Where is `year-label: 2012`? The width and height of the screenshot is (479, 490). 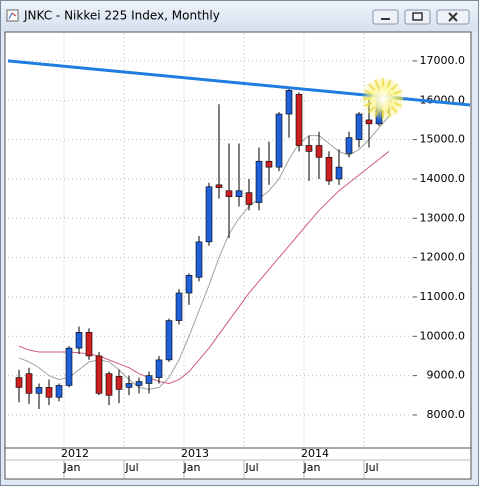 year-label: 2012 is located at coordinates (75, 453).